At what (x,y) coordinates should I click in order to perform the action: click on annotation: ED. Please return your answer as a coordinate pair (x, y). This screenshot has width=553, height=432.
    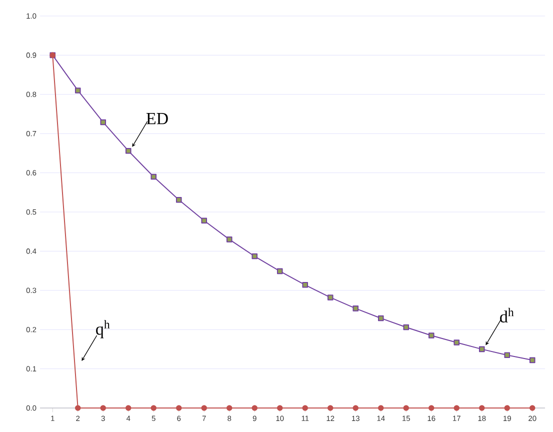
    Looking at the image, I should click on (157, 118).